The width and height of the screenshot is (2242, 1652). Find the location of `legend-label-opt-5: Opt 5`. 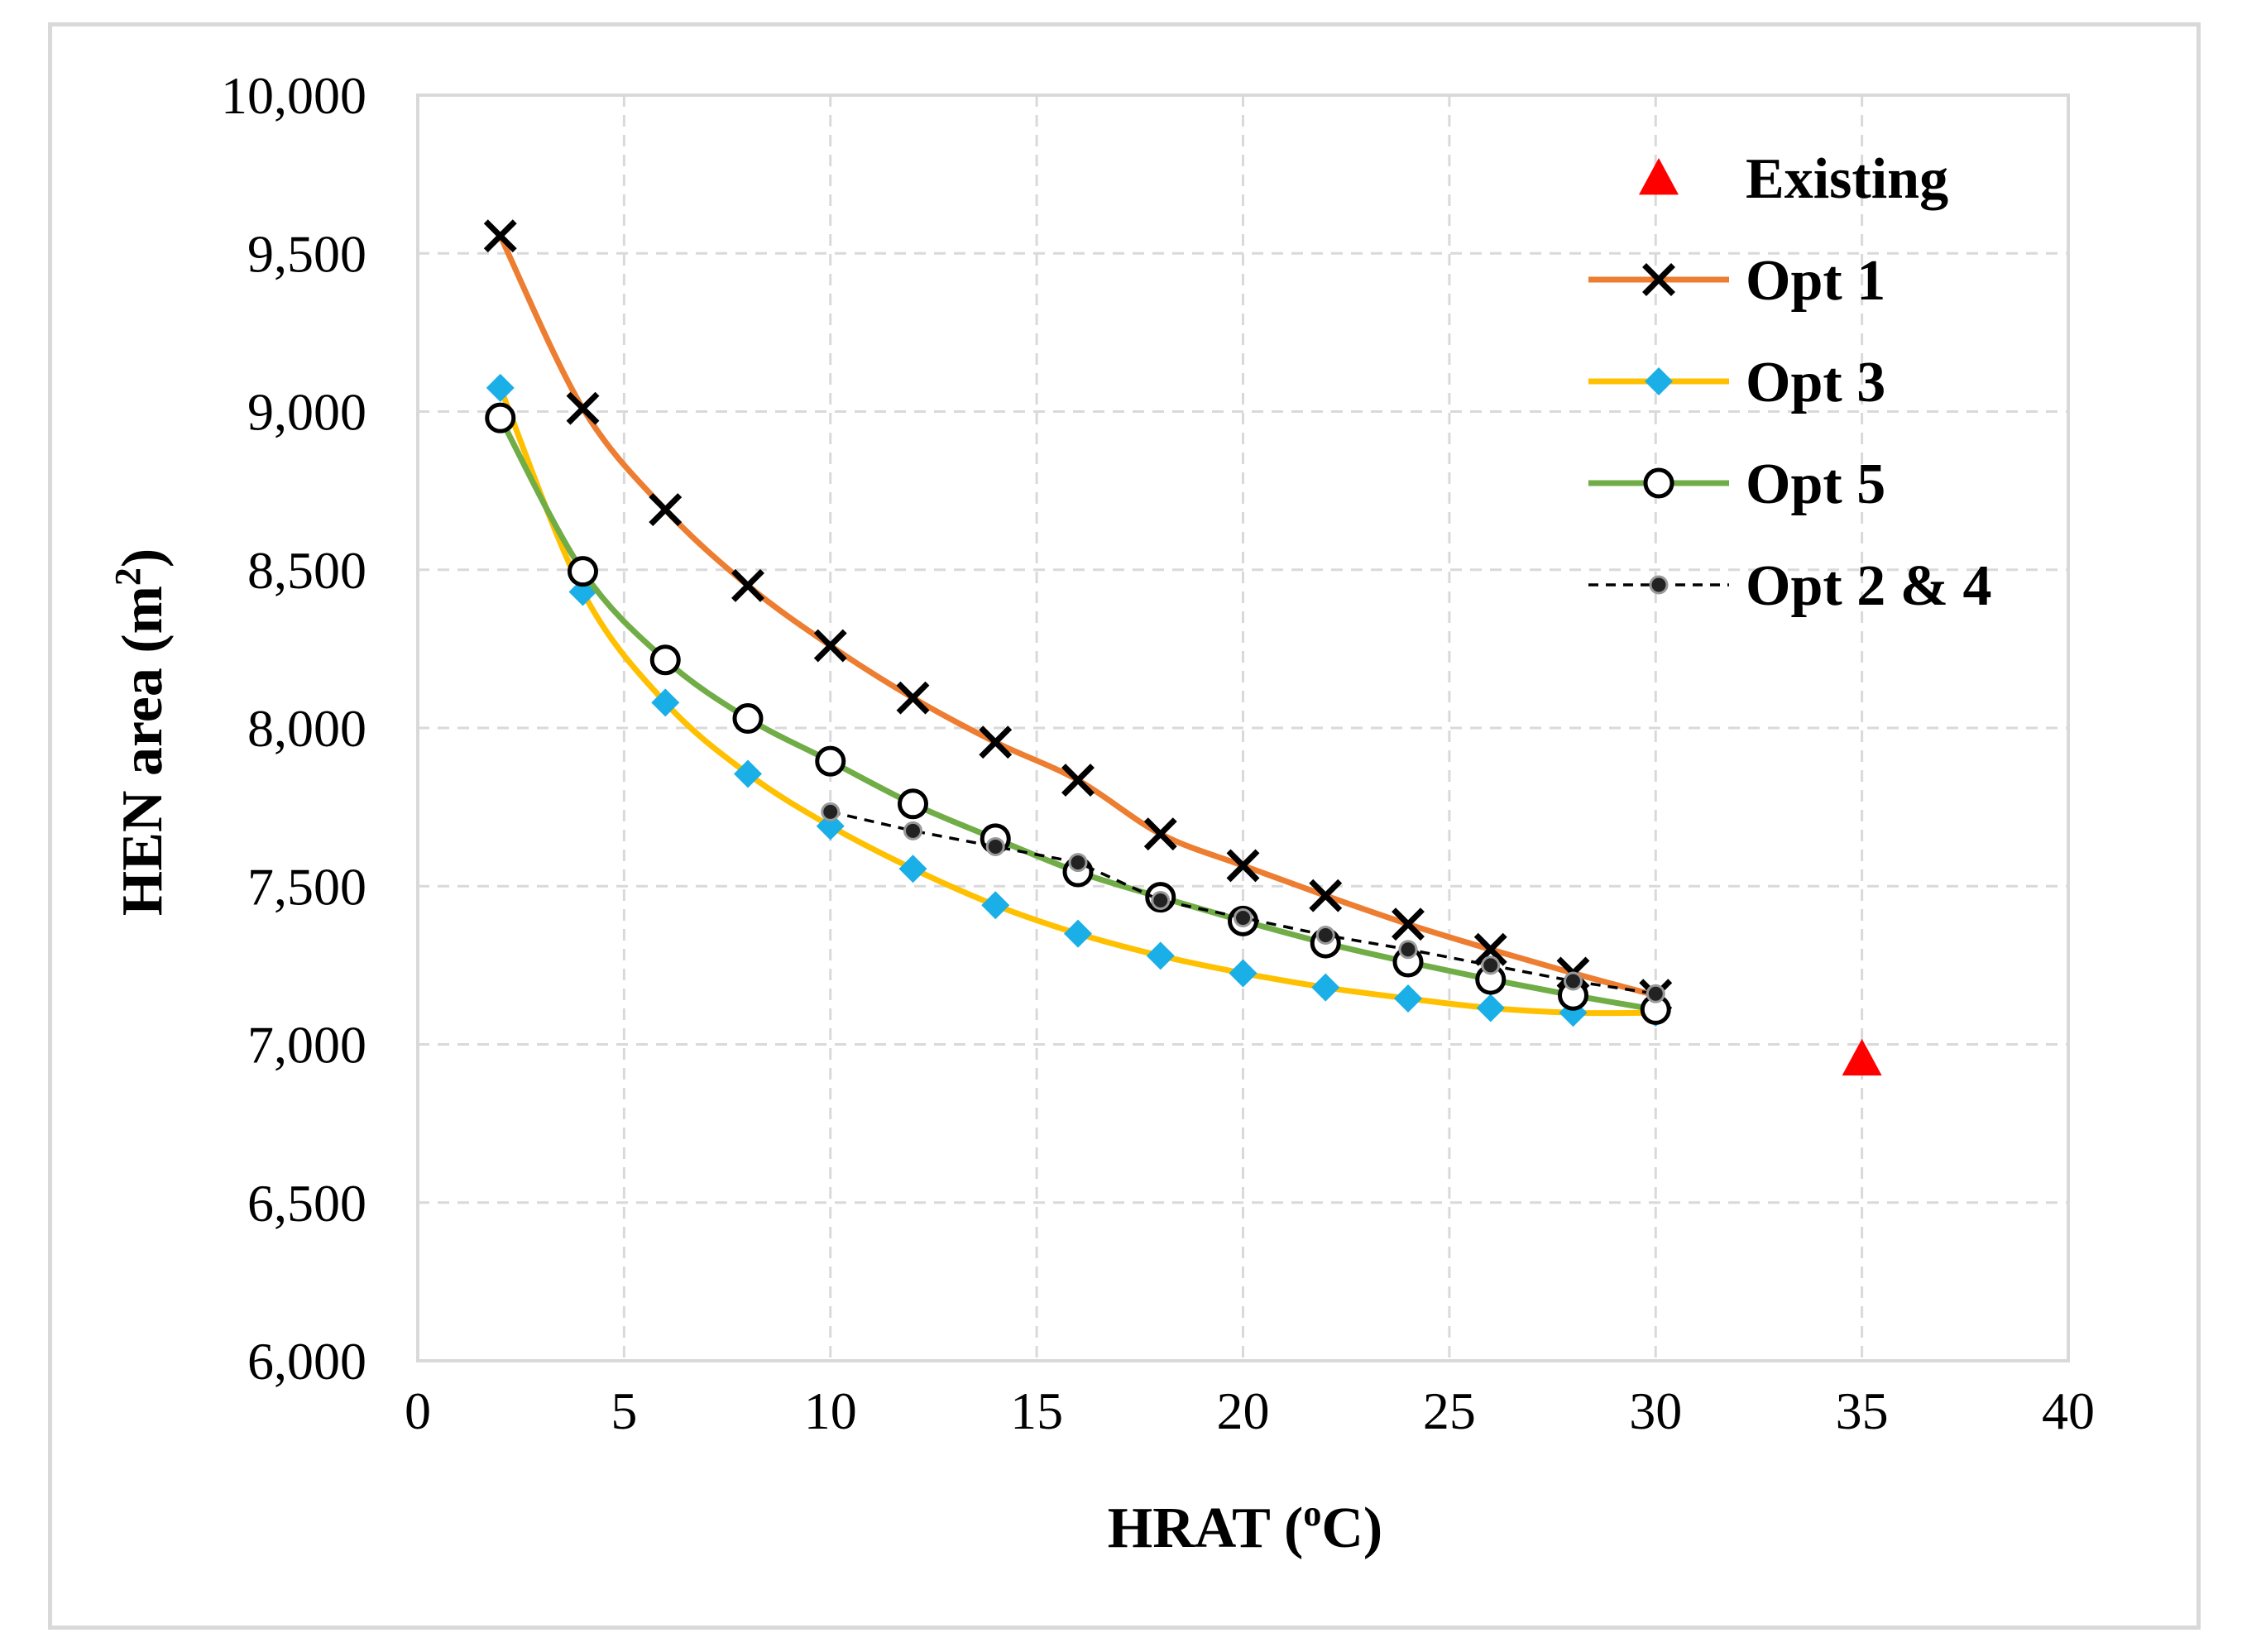

legend-label-opt-5: Opt 5 is located at coordinates (1815, 484).